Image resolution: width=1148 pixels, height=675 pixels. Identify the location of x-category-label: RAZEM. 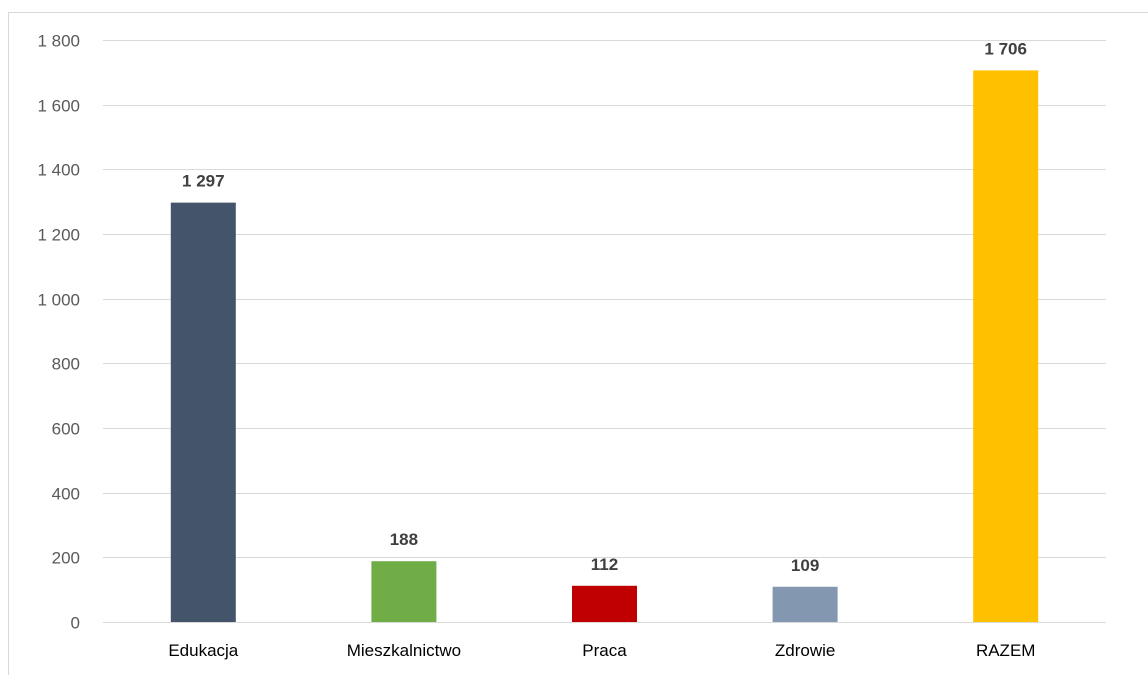
(1006, 650).